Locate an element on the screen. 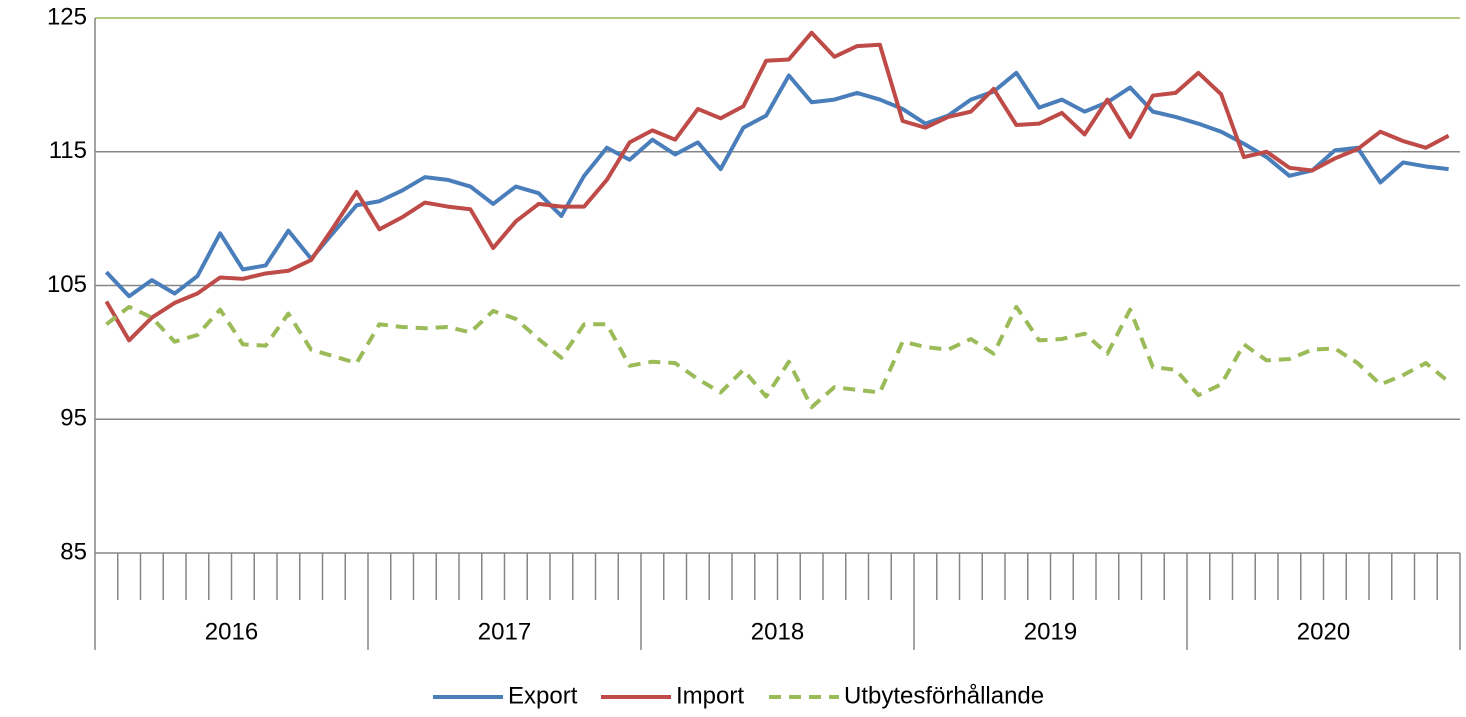  x-group-label: 2016 is located at coordinates (231, 631).